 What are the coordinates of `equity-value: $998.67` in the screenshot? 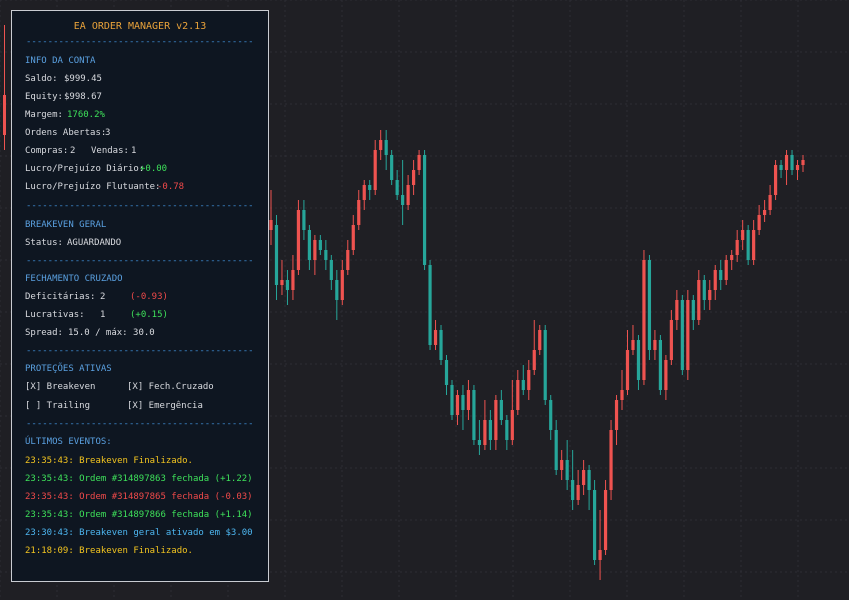 It's located at (83, 97).